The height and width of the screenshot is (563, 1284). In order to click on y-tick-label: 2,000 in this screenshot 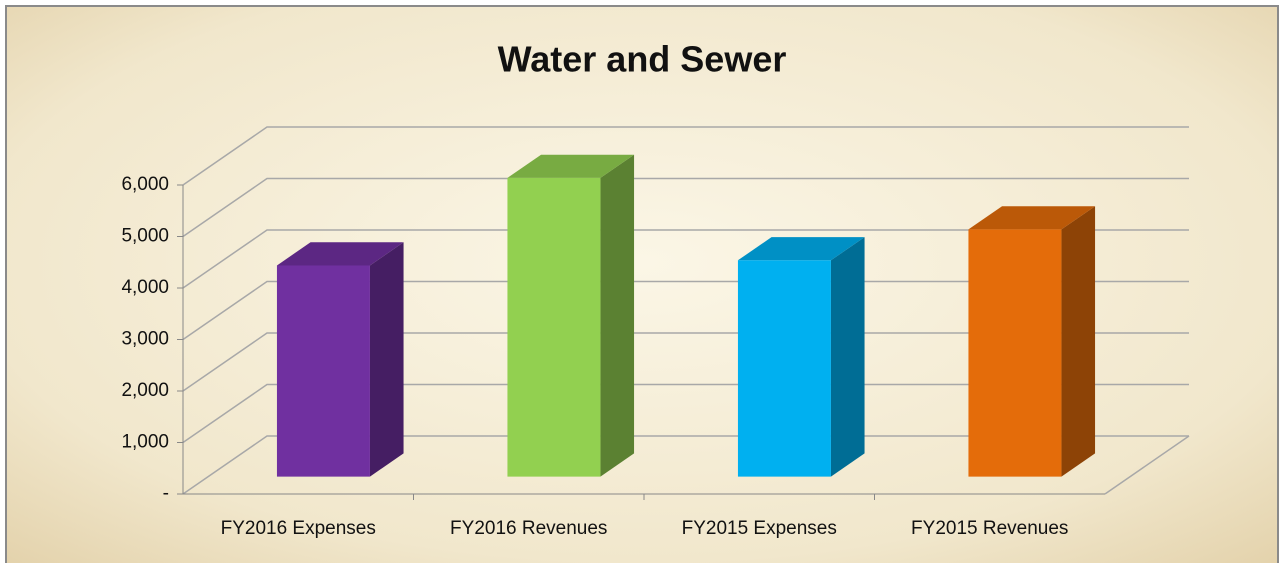, I will do `click(145, 390)`.